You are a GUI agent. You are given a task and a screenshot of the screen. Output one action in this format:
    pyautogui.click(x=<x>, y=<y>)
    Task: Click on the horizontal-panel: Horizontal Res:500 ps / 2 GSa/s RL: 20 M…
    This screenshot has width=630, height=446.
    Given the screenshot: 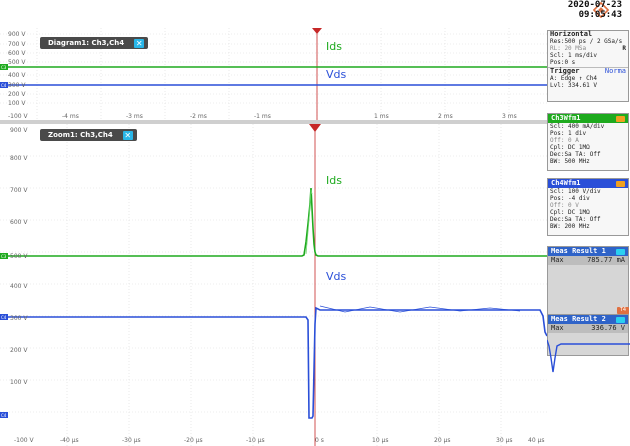 What is the action you would take?
    pyautogui.click(x=588, y=66)
    